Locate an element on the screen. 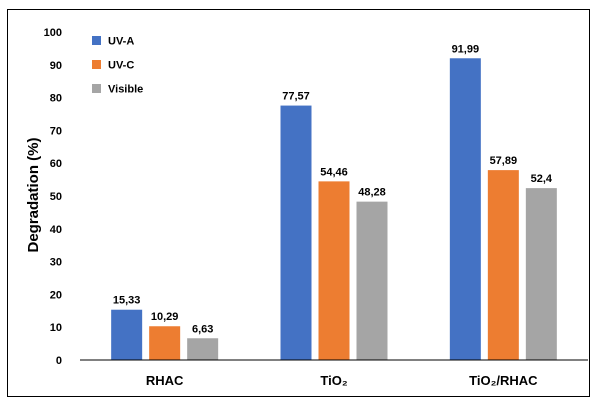 The height and width of the screenshot is (403, 598). y-tick-label: 40 is located at coordinates (56, 230).